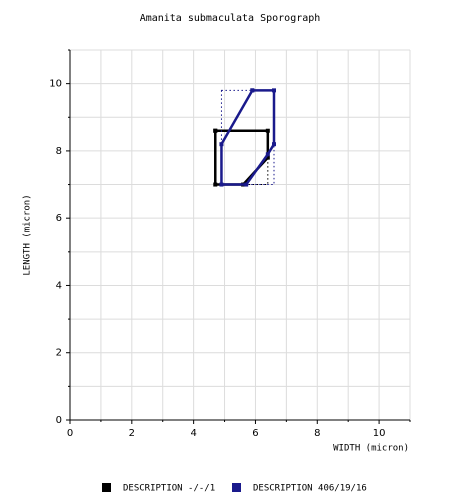  I want to click on y-tick-label: 6, so click(59, 218).